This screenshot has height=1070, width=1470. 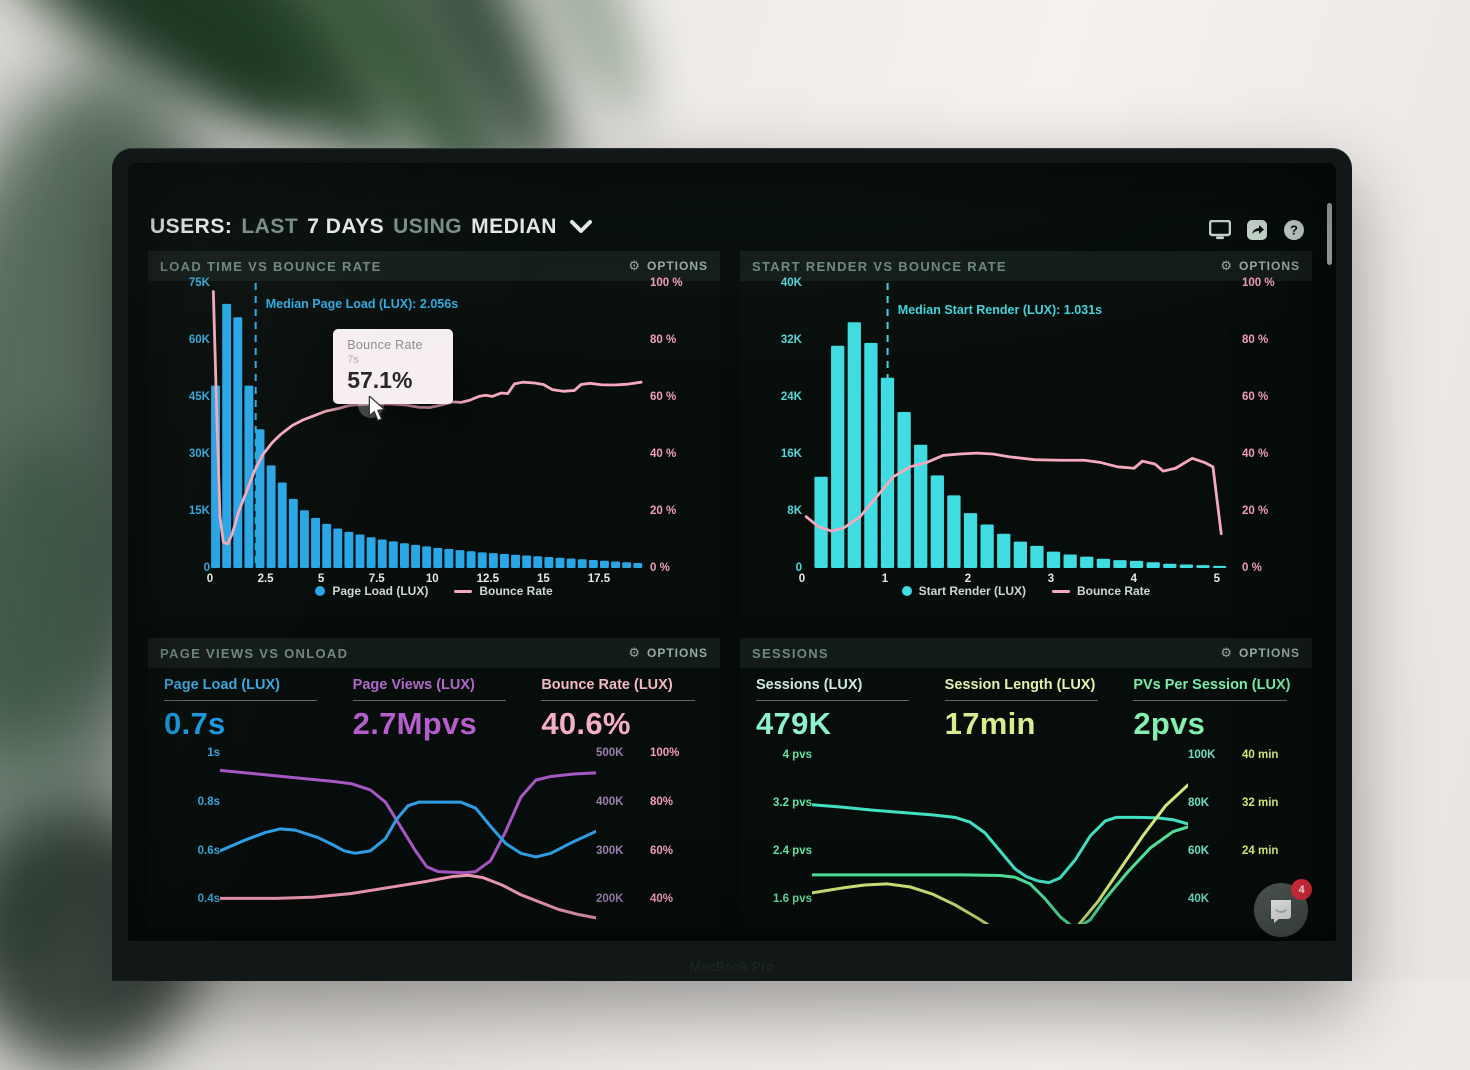 I want to click on scrollbar-thumb, so click(x=1329, y=234).